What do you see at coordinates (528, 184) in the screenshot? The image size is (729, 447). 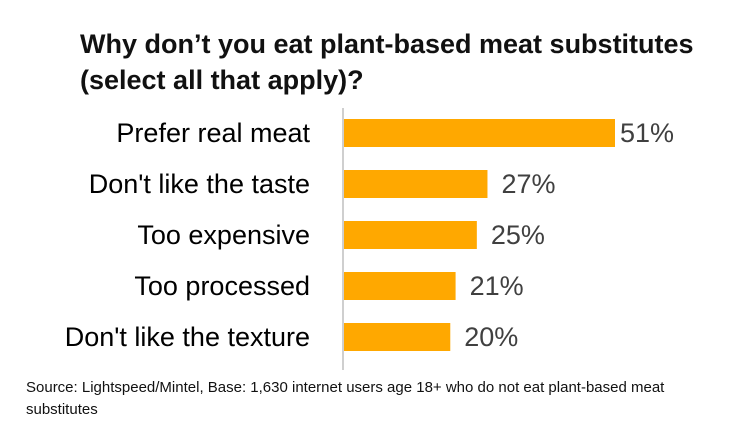 I see `data-label: 27%` at bounding box center [528, 184].